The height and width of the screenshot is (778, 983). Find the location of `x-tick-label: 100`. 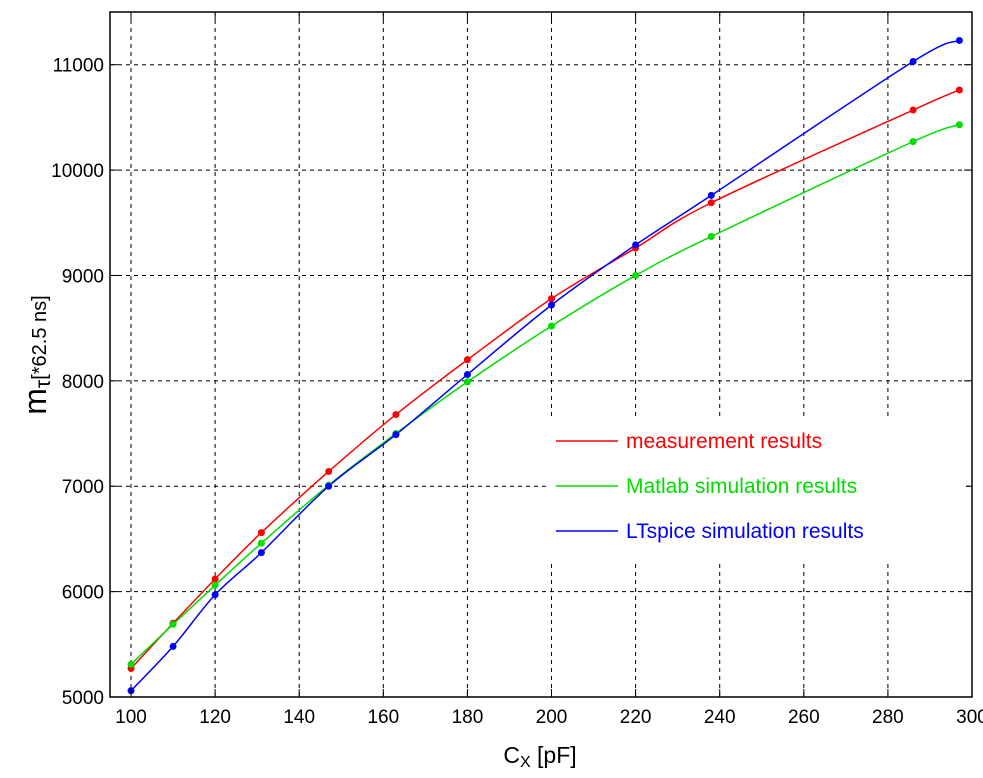

x-tick-label: 100 is located at coordinates (131, 717).